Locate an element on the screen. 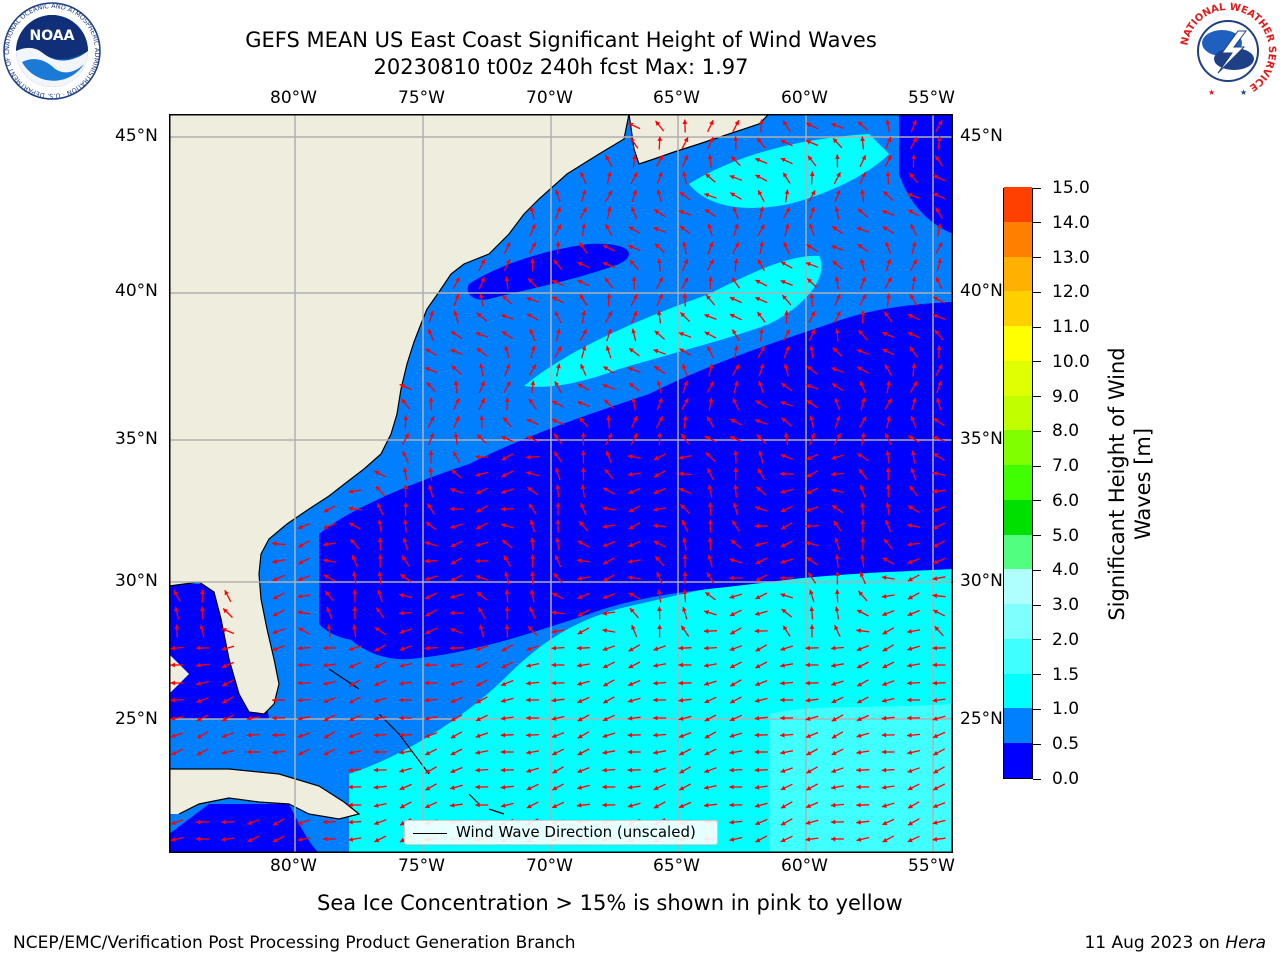 The width and height of the screenshot is (1280, 960). legend-arrow-sample is located at coordinates (430, 833).